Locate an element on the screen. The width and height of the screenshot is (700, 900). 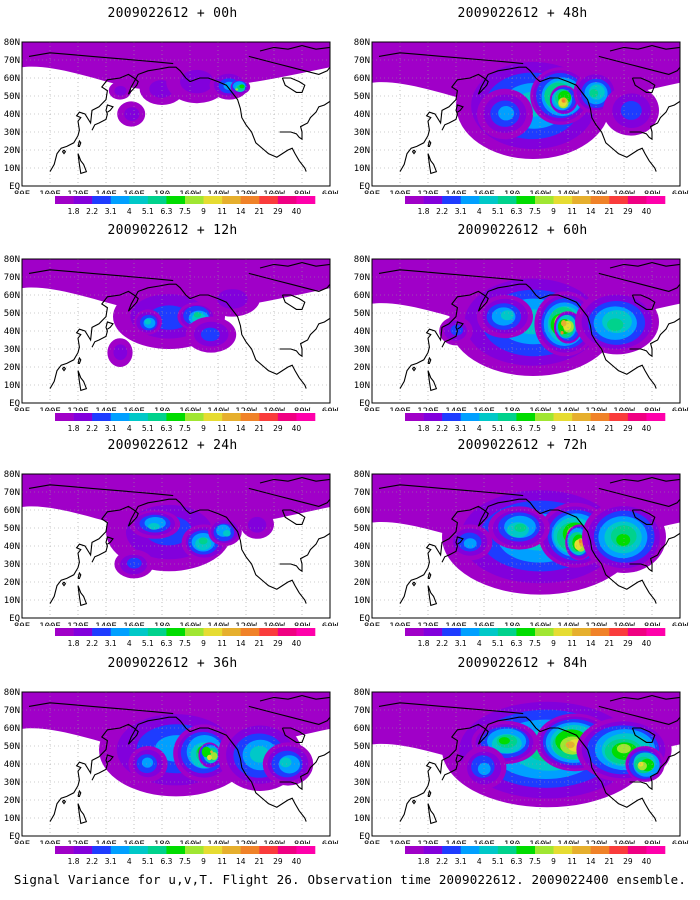
lat-tick-label: 80N is located at coordinates (362, 693).